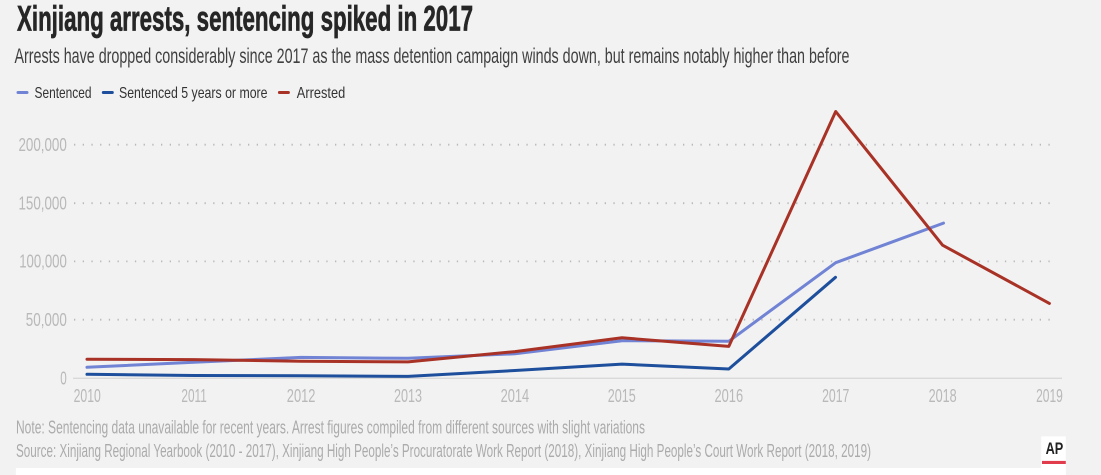 The width and height of the screenshot is (1101, 475). Describe the element at coordinates (622, 395) in the screenshot. I see `svg-text: 2015` at that location.